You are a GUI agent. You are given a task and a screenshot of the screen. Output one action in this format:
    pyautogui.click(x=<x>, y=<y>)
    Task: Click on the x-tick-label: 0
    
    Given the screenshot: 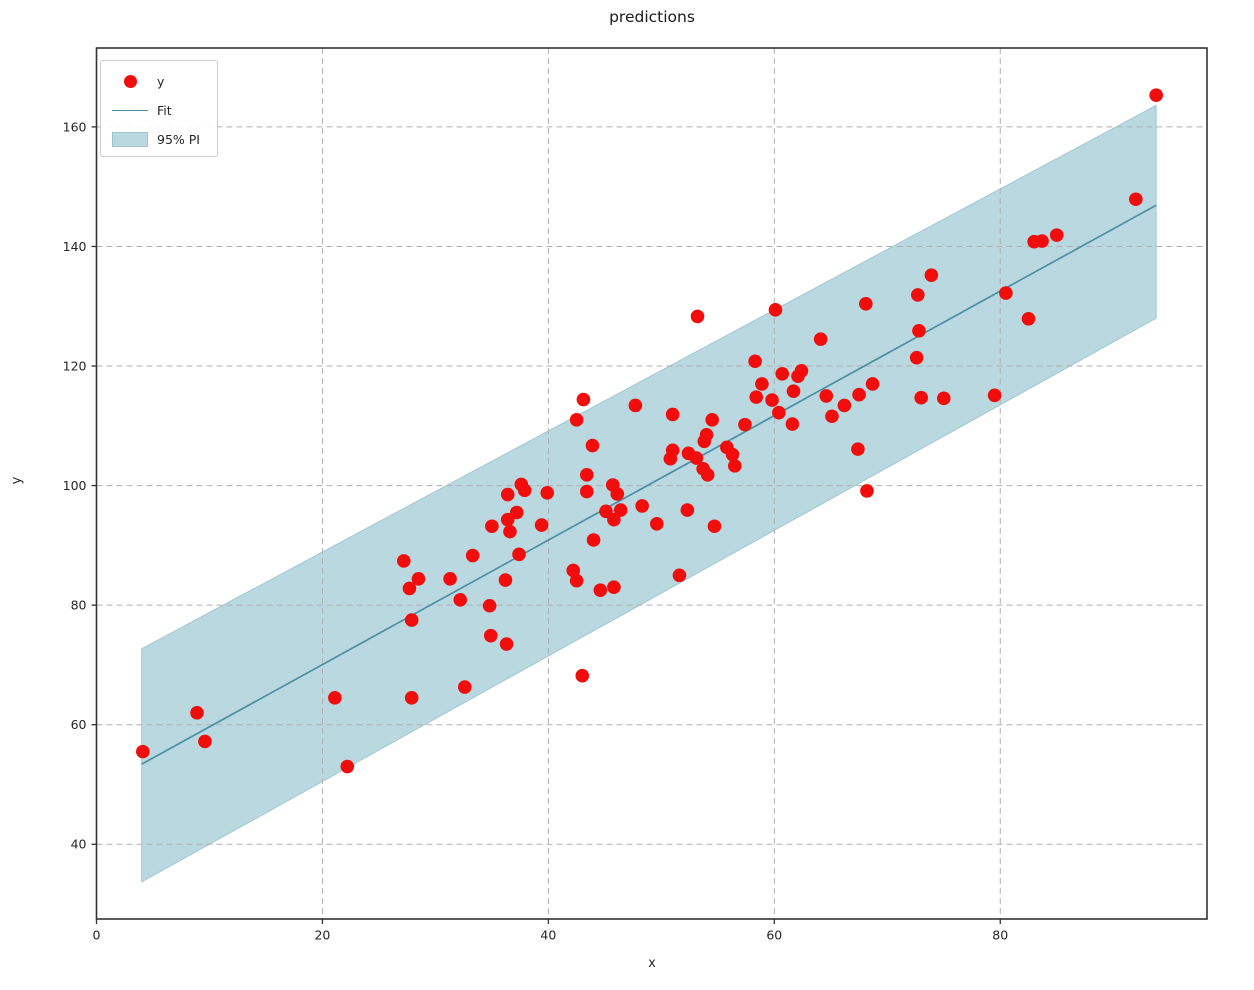 What is the action you would take?
    pyautogui.click(x=97, y=935)
    